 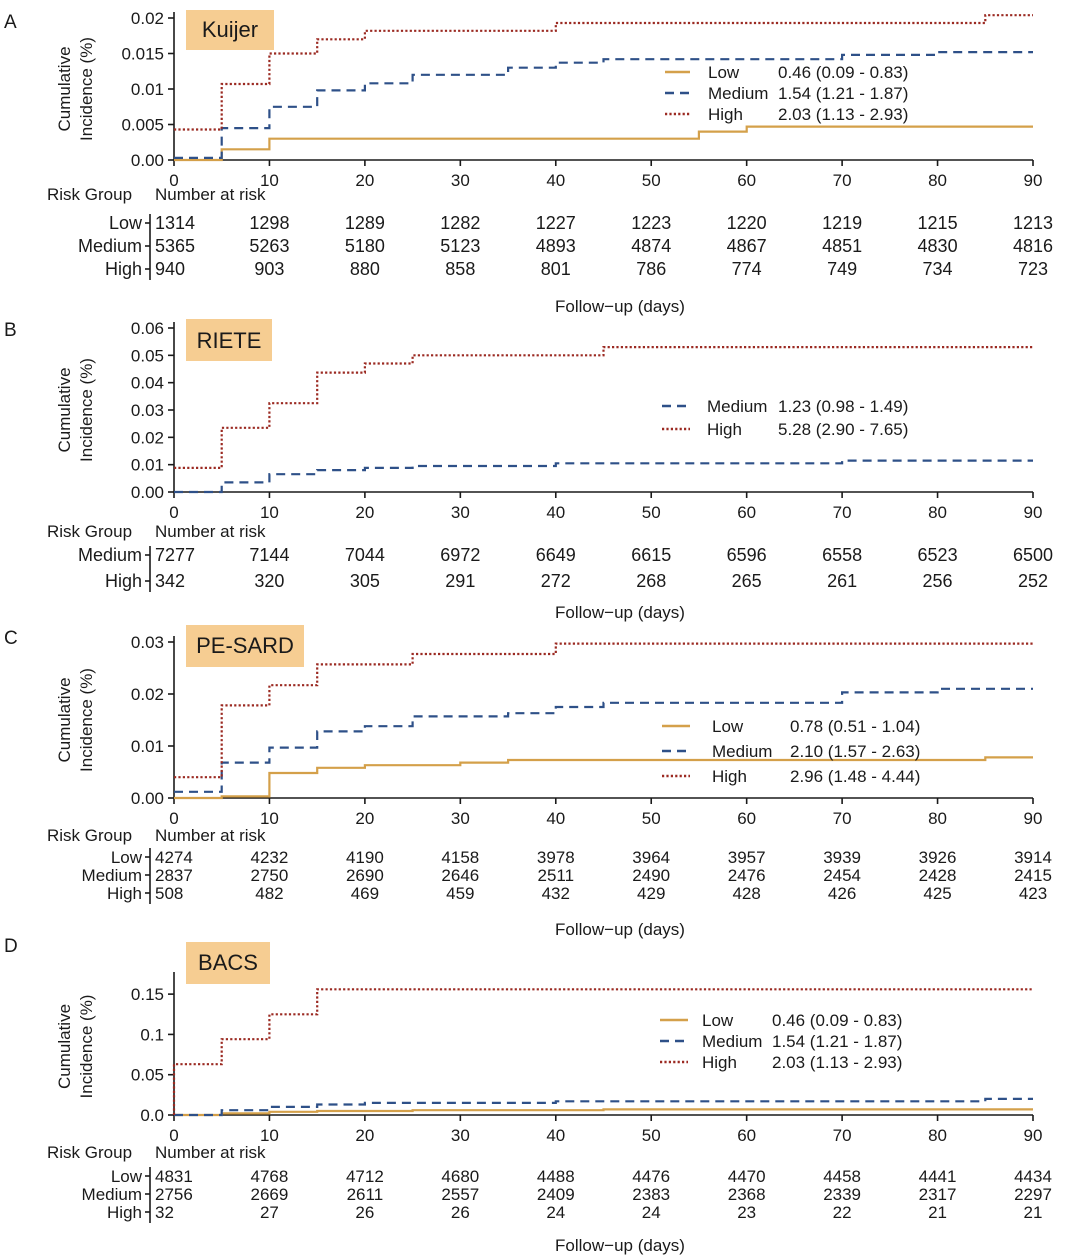 I want to click on risk-count: 6649, so click(x=556, y=555).